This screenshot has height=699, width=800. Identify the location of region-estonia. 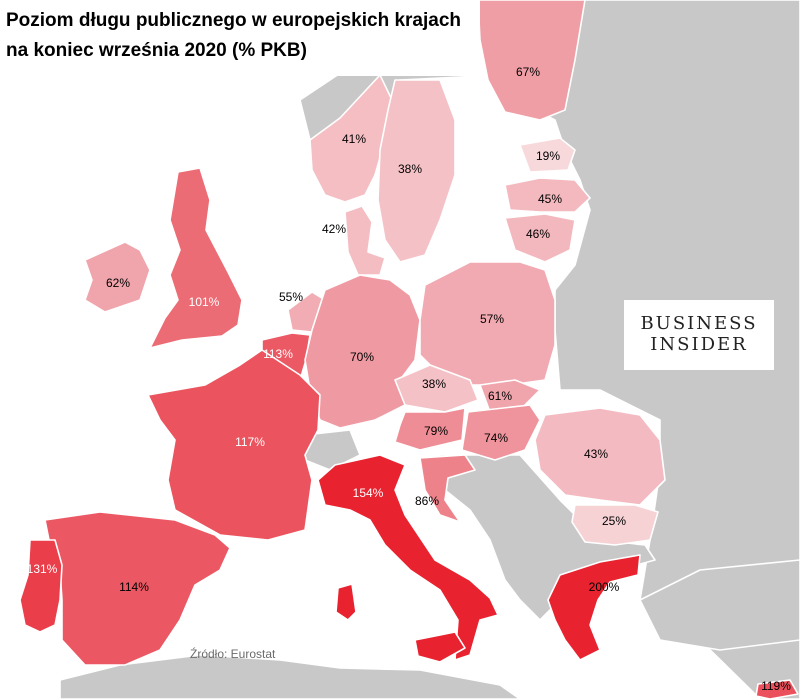
(547, 155).